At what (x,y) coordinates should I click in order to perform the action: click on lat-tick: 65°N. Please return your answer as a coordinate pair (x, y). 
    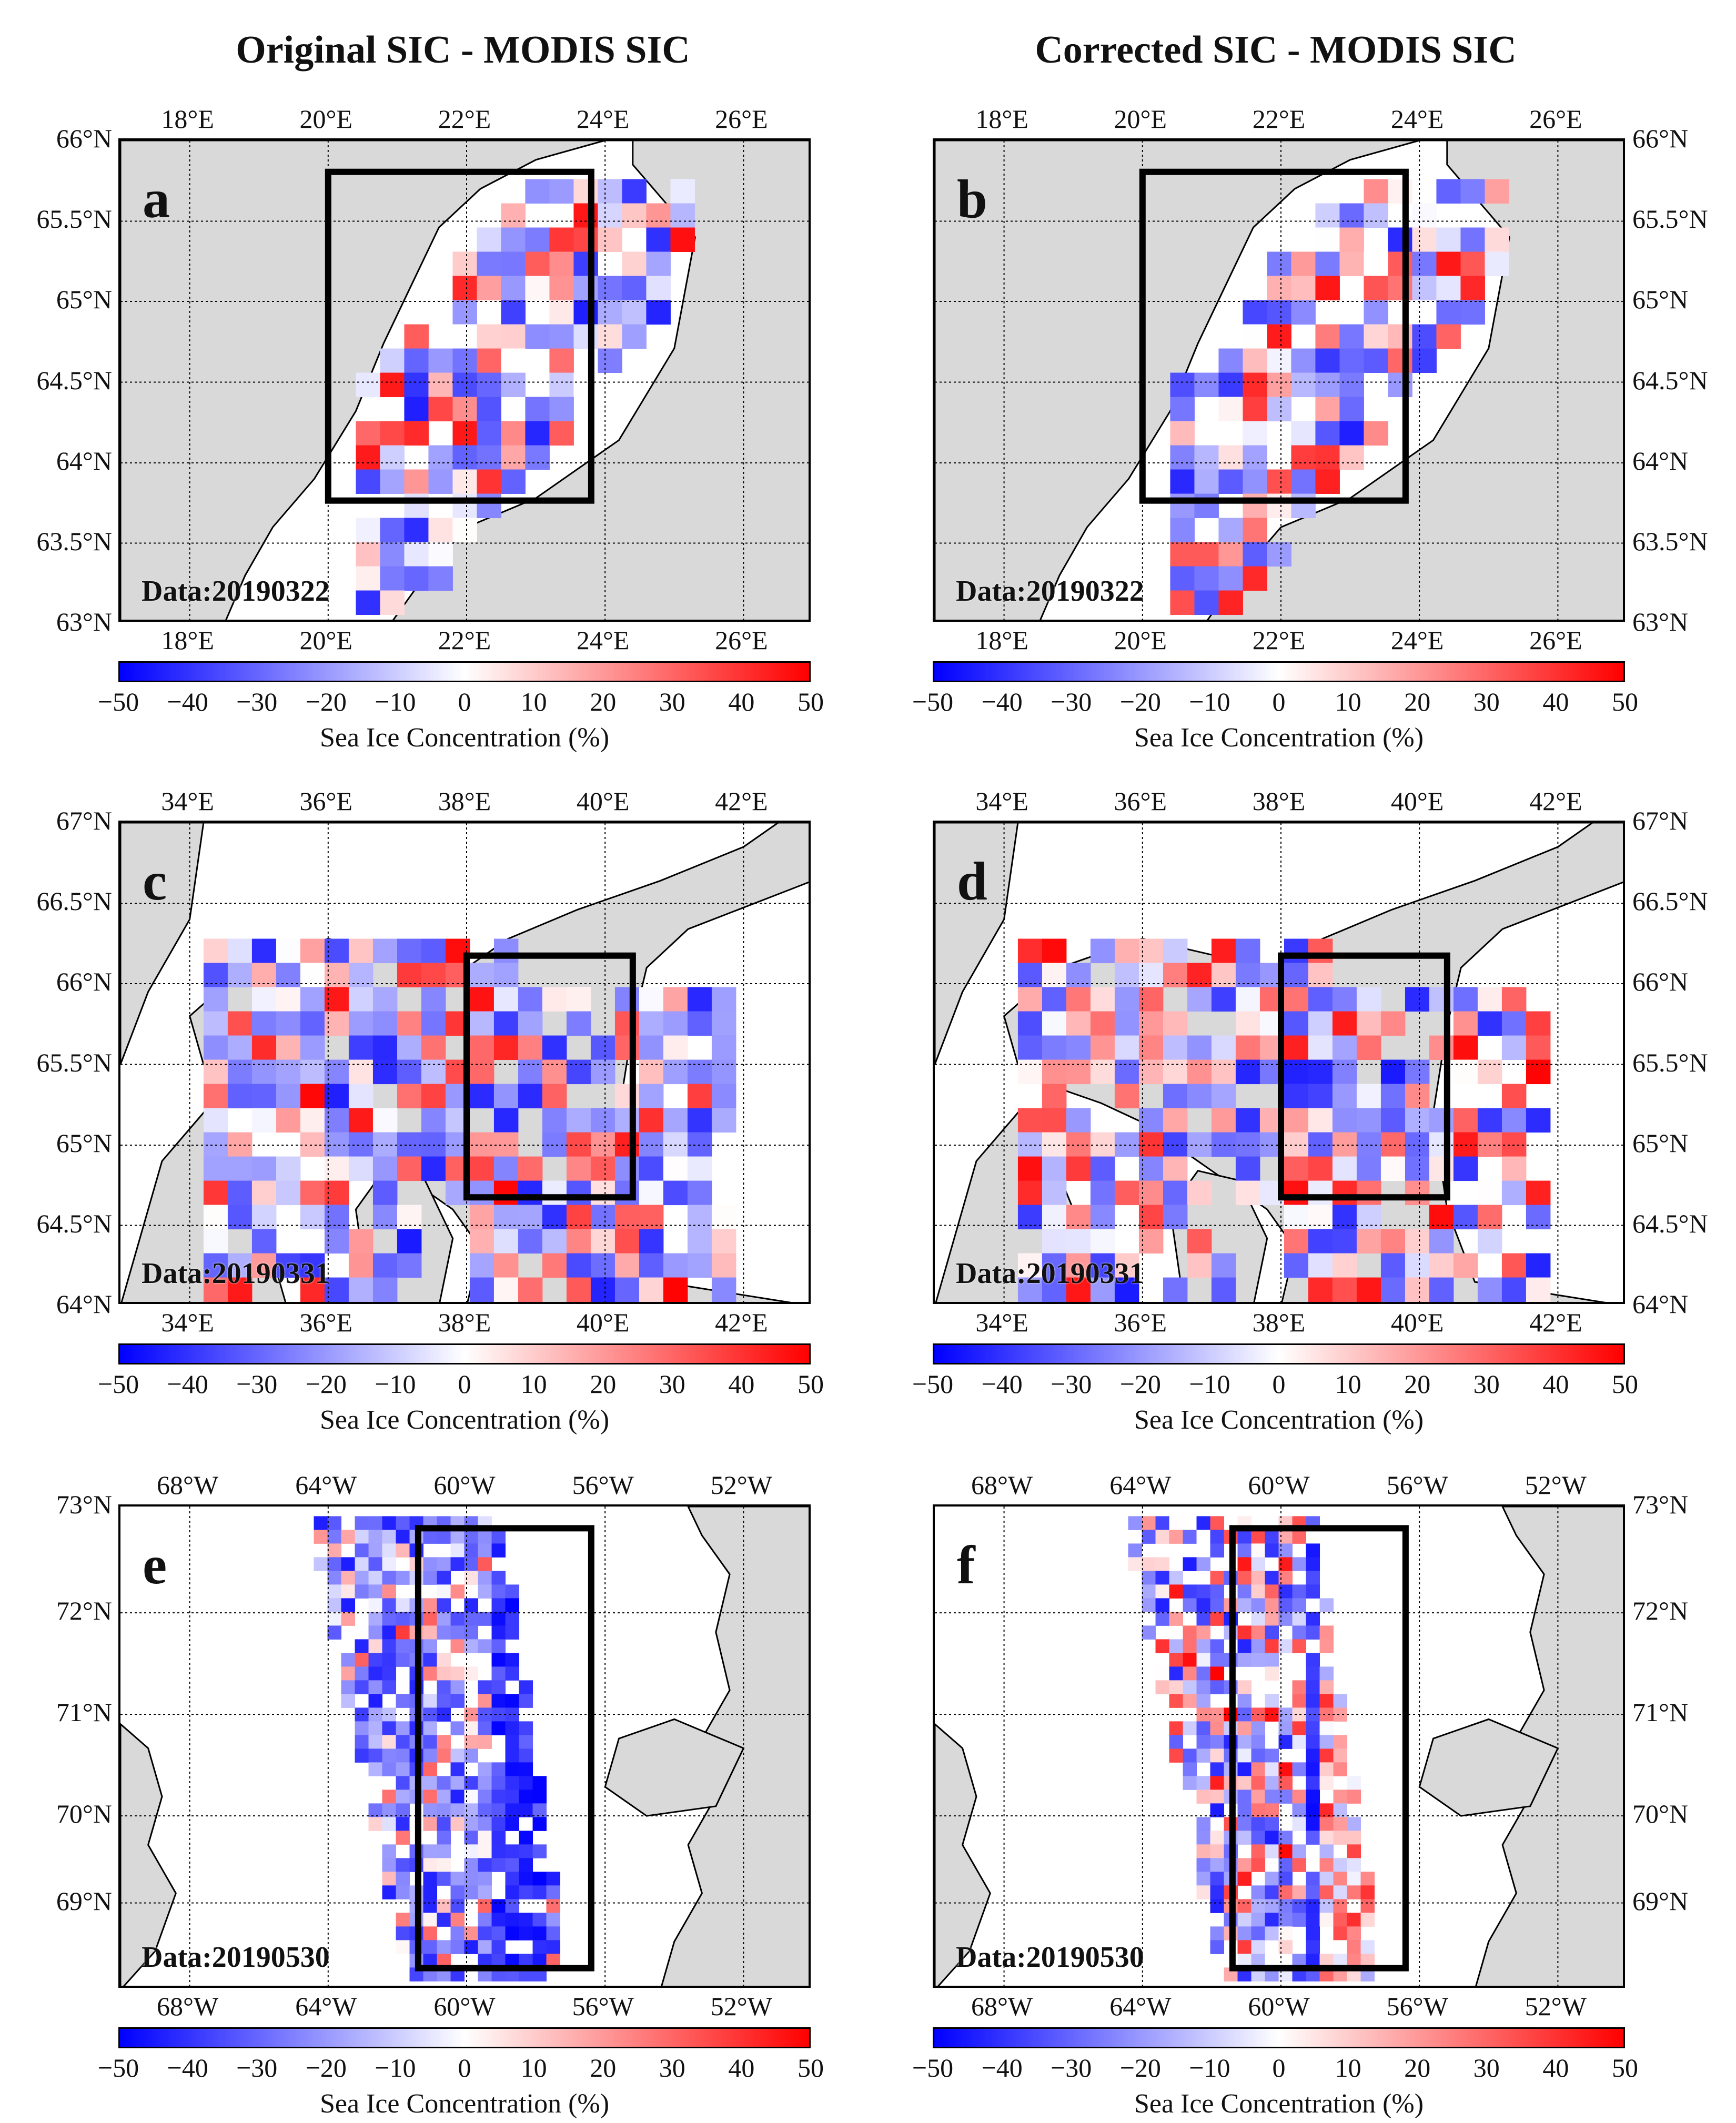
    Looking at the image, I should click on (84, 300).